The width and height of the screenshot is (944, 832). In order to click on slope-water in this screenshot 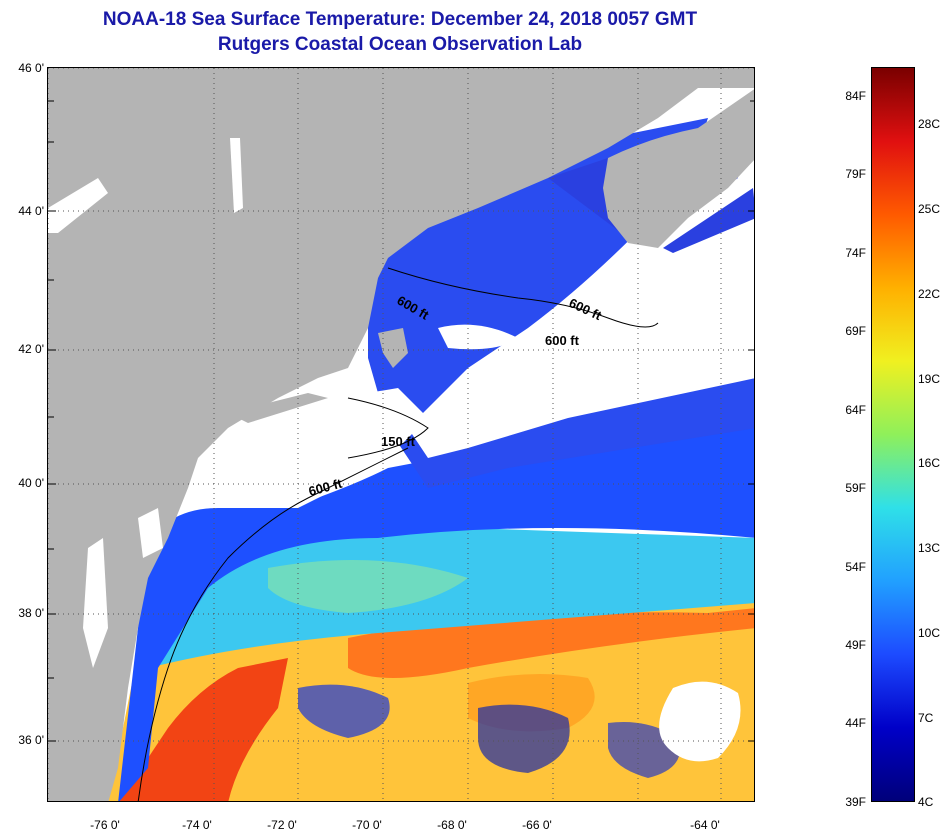, I will do `click(446, 594)`.